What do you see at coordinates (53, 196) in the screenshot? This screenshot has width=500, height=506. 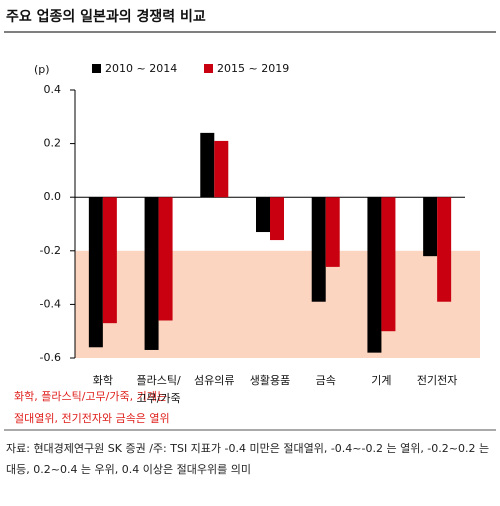 I see `y-tick-label: 0.0` at bounding box center [53, 196].